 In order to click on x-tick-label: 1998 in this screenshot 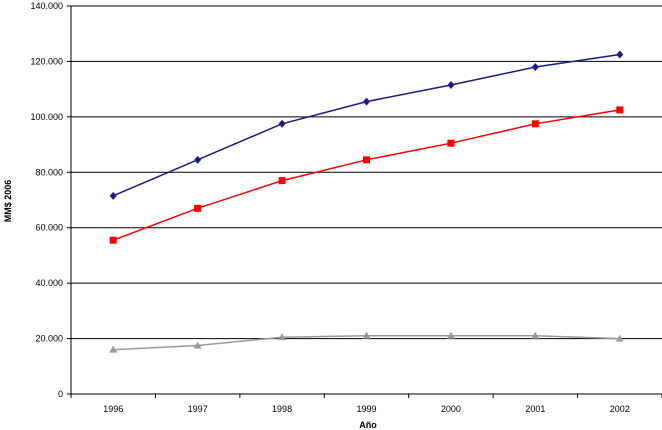, I will do `click(282, 409)`.